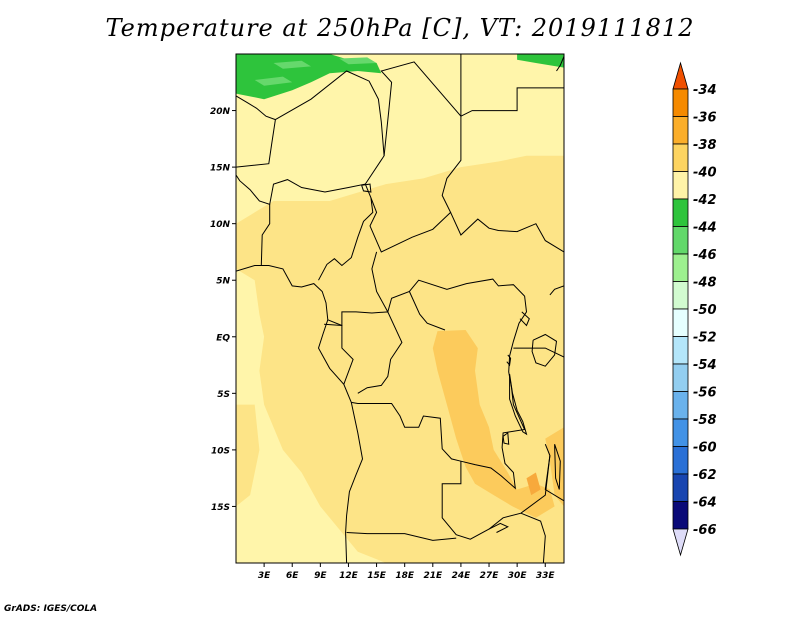 The width and height of the screenshot is (800, 618). What do you see at coordinates (413, 157) in the screenshot?
I see `chad-border` at bounding box center [413, 157].